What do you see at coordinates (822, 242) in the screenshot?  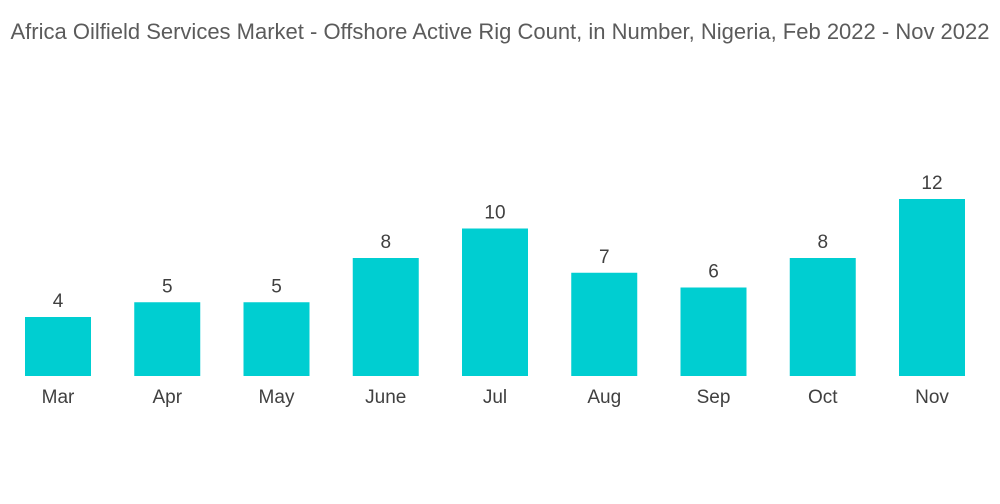 I see `value-label-oct: 8` at bounding box center [822, 242].